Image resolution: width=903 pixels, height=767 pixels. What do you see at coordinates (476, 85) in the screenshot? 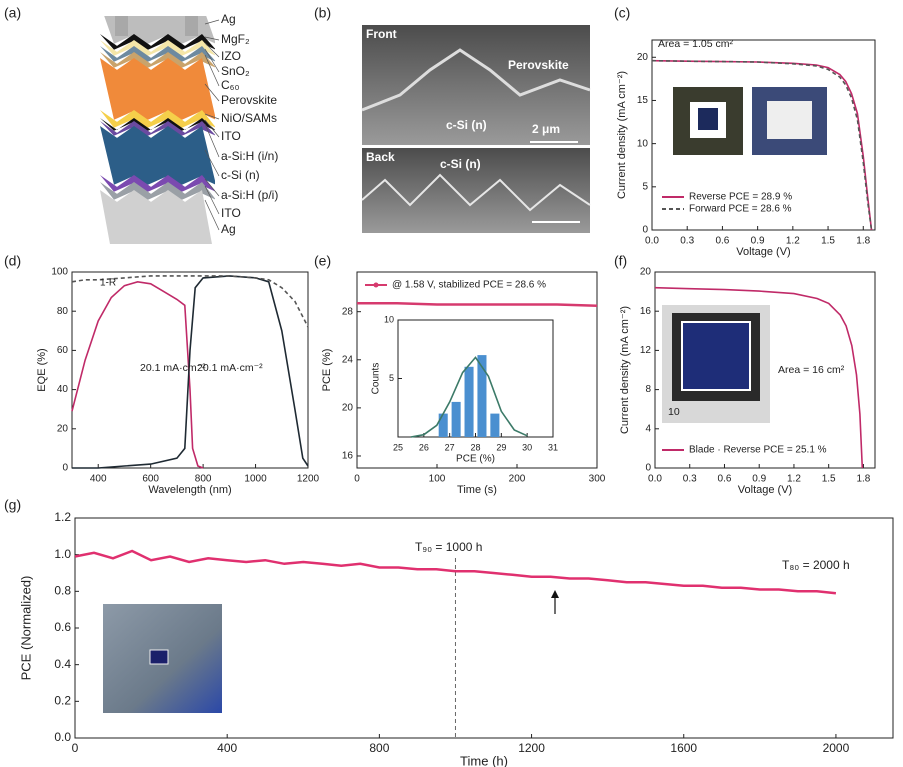
I see `sem-front` at bounding box center [476, 85].